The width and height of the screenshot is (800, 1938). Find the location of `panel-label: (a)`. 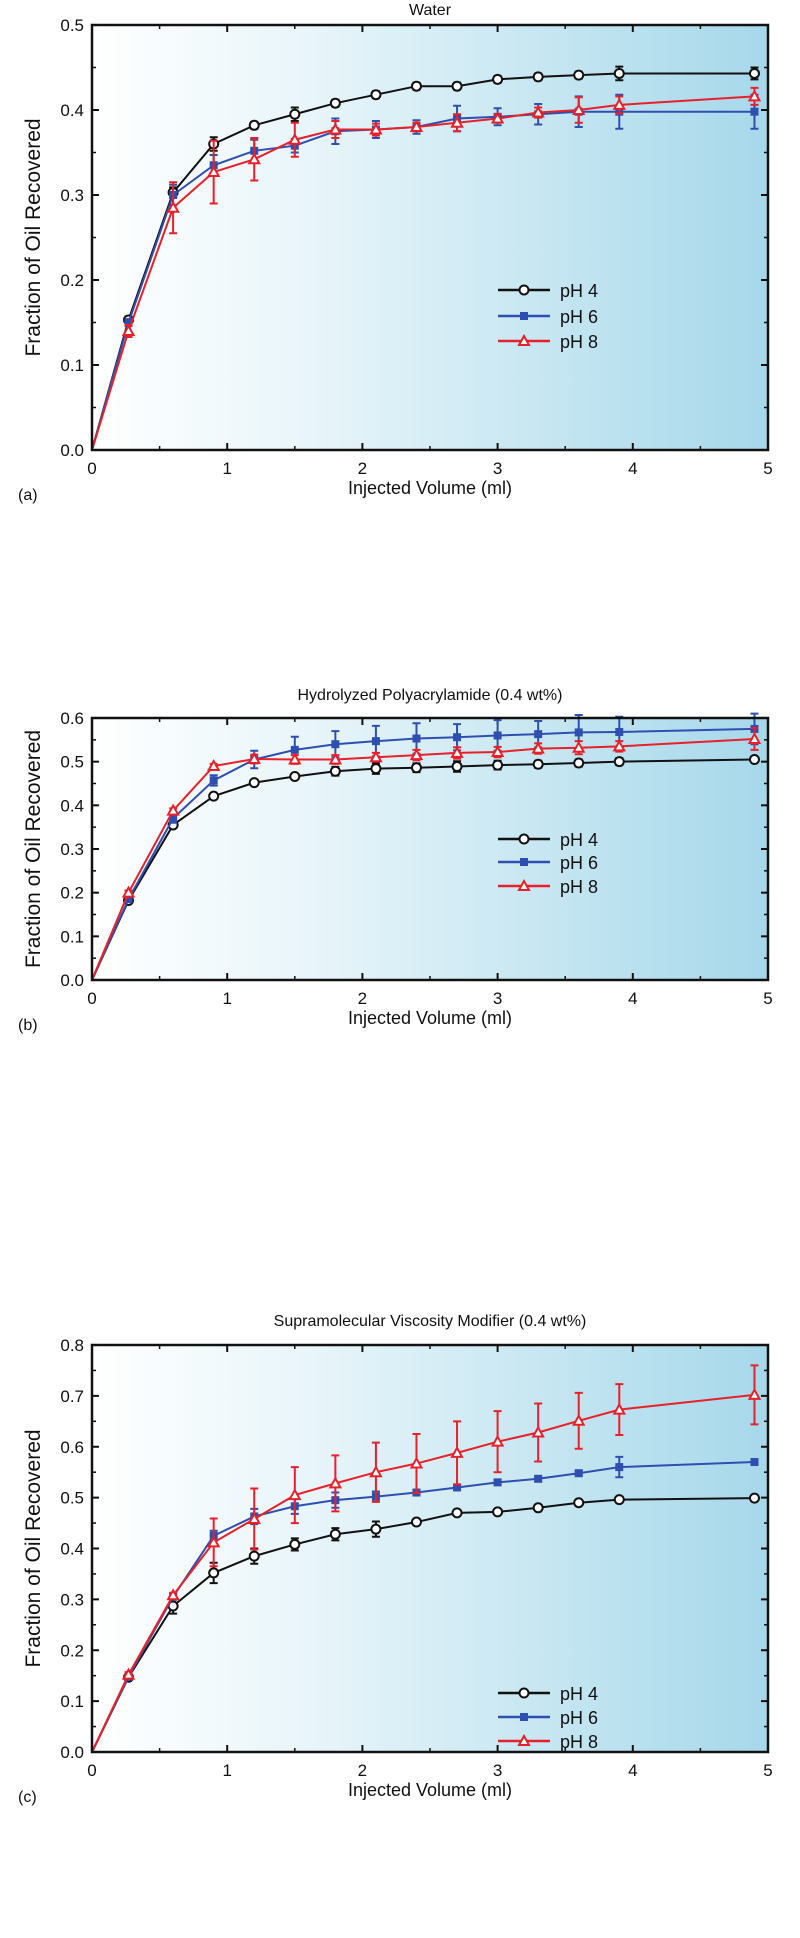

panel-label: (a) is located at coordinates (28, 495).